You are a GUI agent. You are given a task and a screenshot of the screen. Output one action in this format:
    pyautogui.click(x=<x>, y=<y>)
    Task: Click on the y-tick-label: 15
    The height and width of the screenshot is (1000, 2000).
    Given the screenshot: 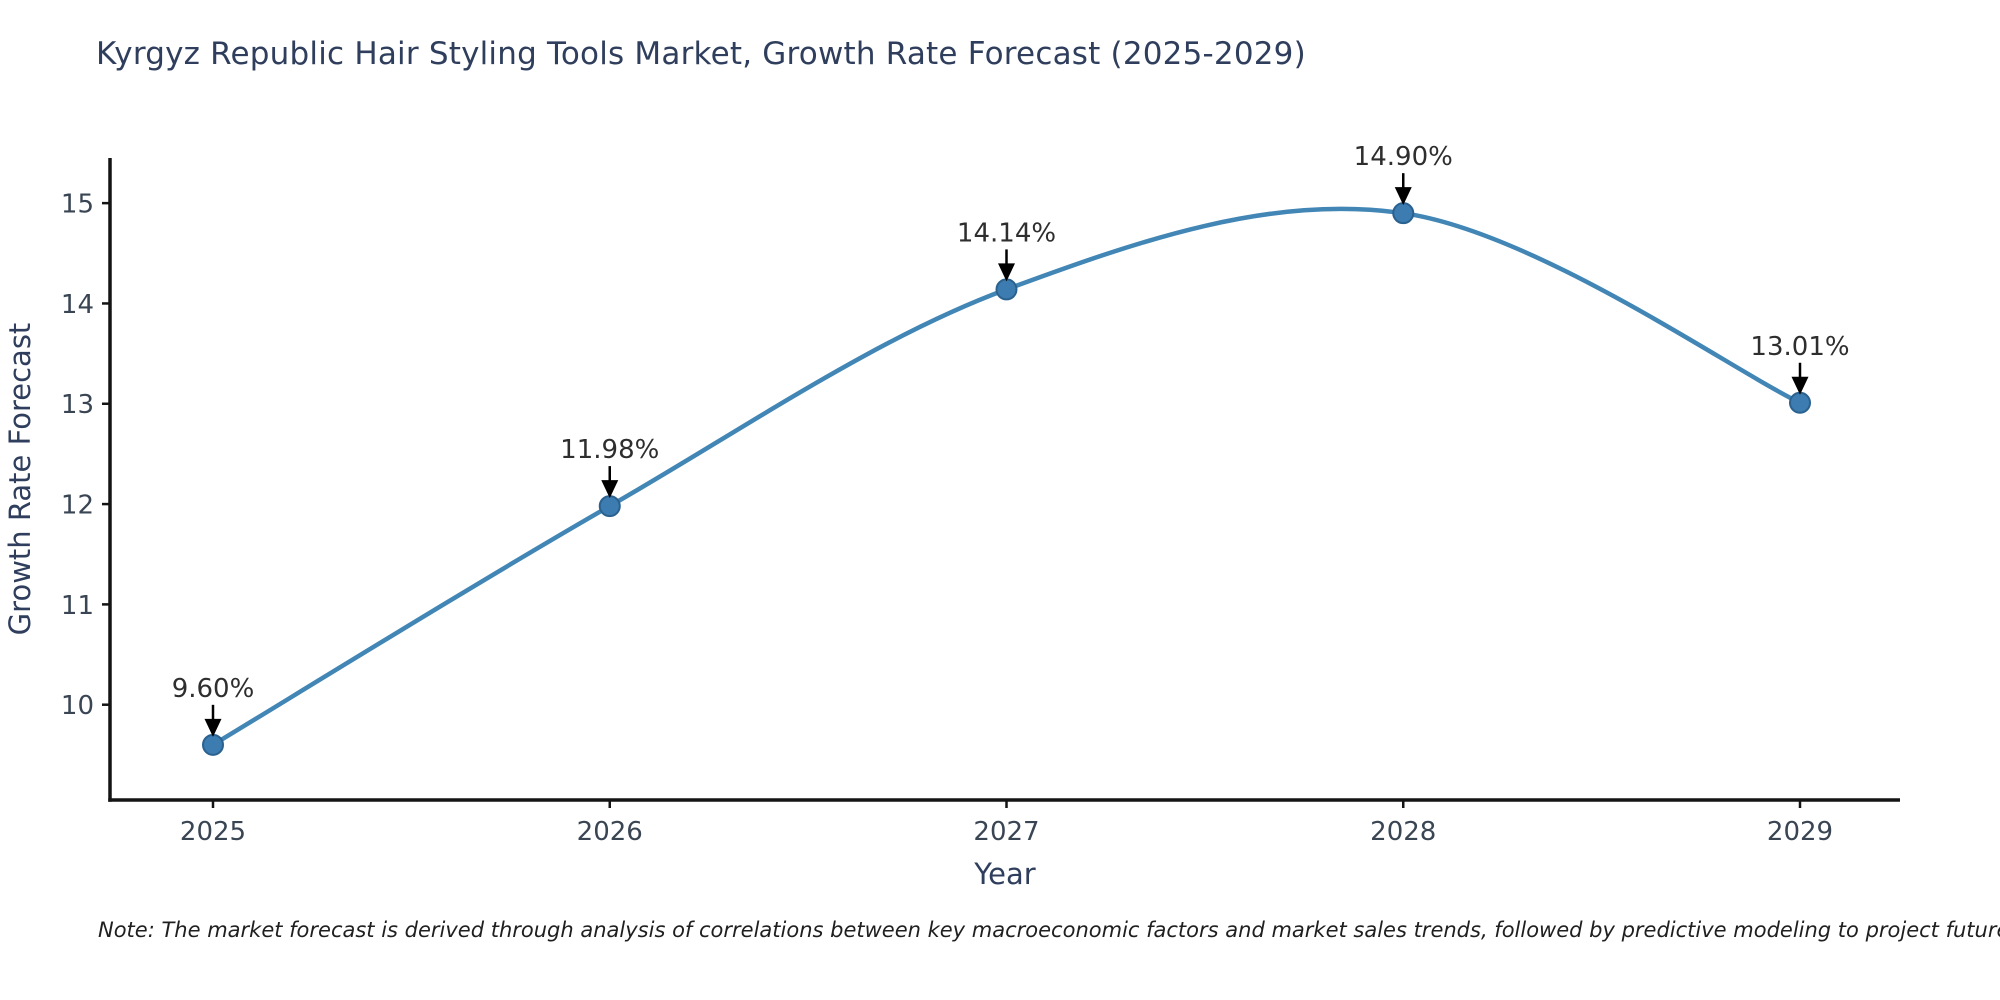 What is the action you would take?
    pyautogui.click(x=77, y=205)
    